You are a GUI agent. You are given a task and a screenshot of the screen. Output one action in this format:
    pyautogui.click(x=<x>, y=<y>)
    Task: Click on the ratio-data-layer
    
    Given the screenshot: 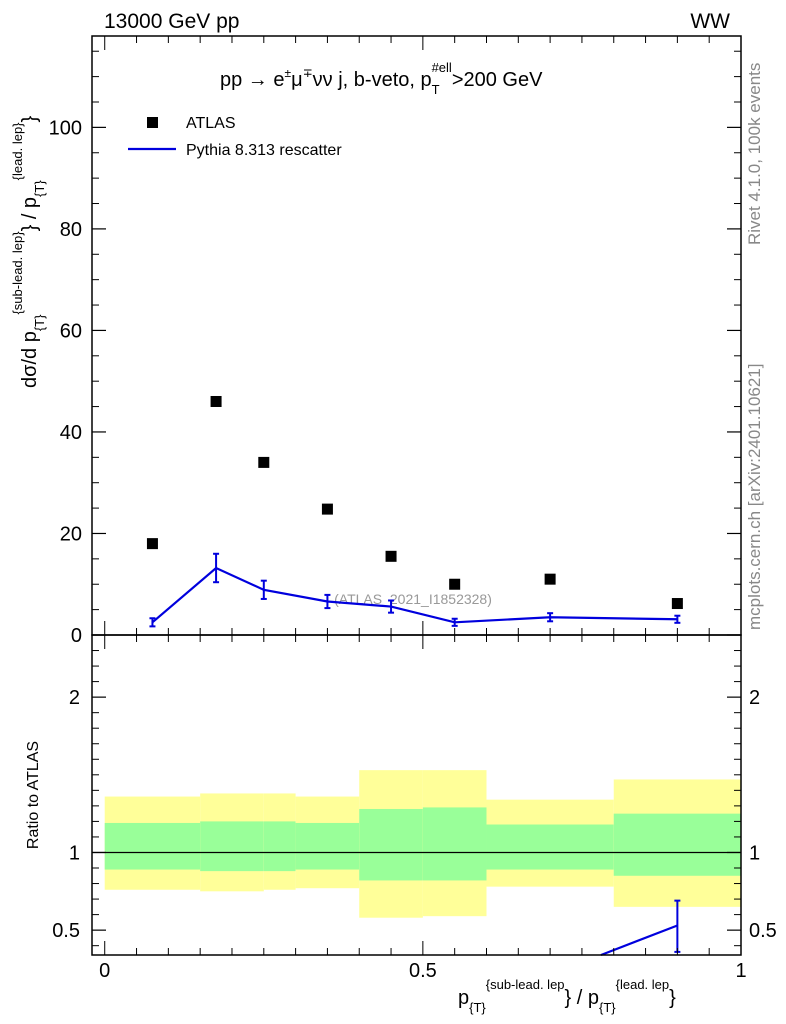 What is the action you would take?
    pyautogui.click(x=640, y=928)
    